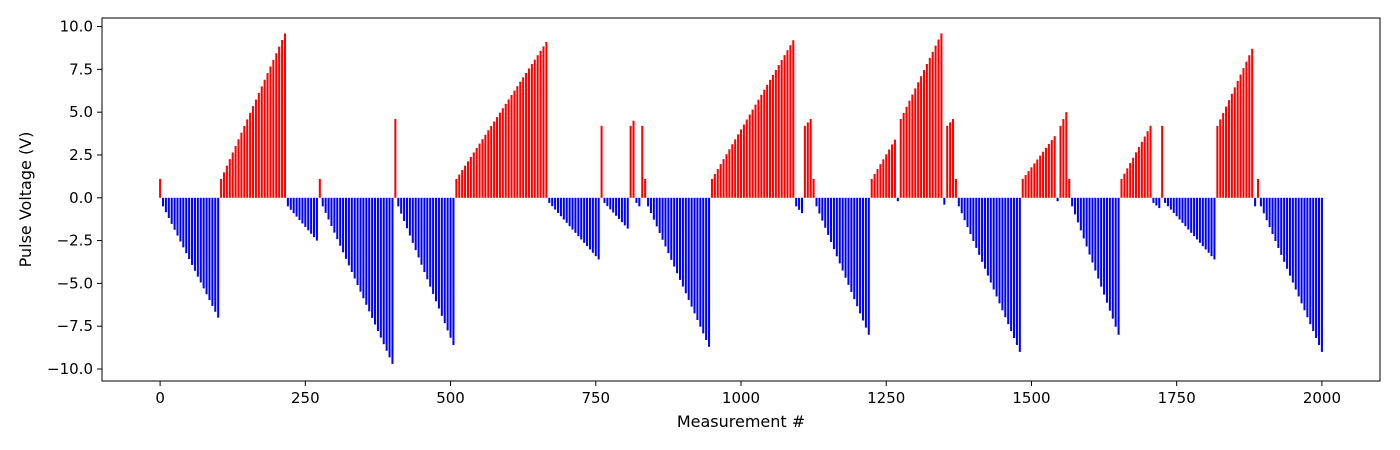 The height and width of the screenshot is (450, 1400). Describe the element at coordinates (81, 198) in the screenshot. I see `y-tick-label: 0.0` at that location.